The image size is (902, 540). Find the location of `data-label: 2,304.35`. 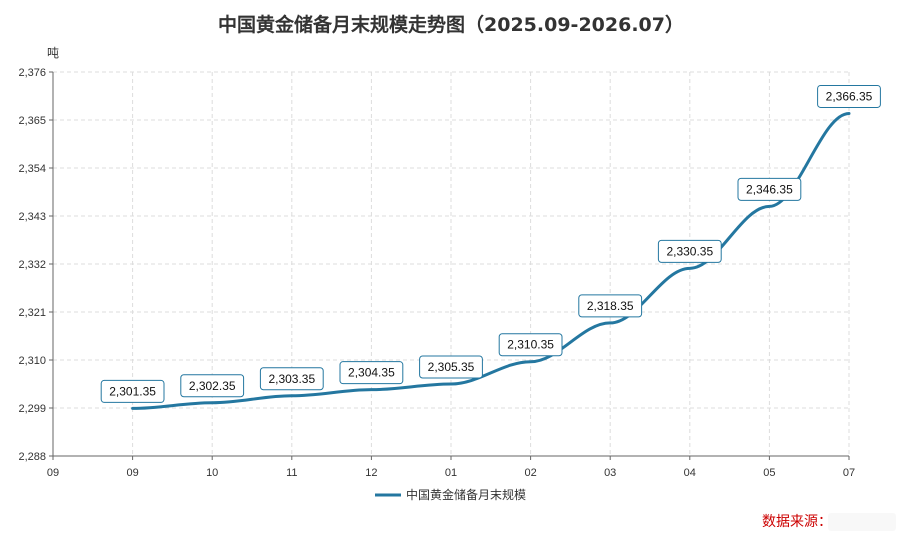

data-label: 2,304.35 is located at coordinates (371, 373).